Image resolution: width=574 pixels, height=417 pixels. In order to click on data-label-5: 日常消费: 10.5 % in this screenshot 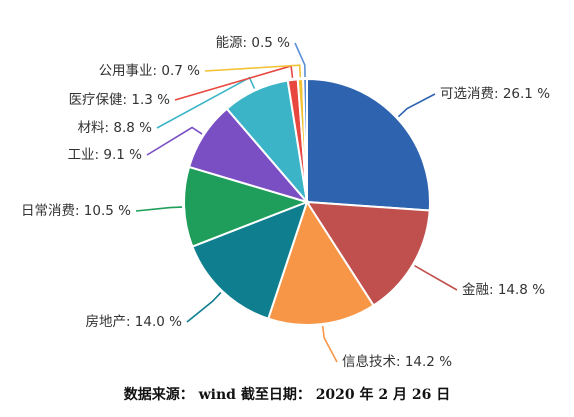, I will do `click(76, 211)`.